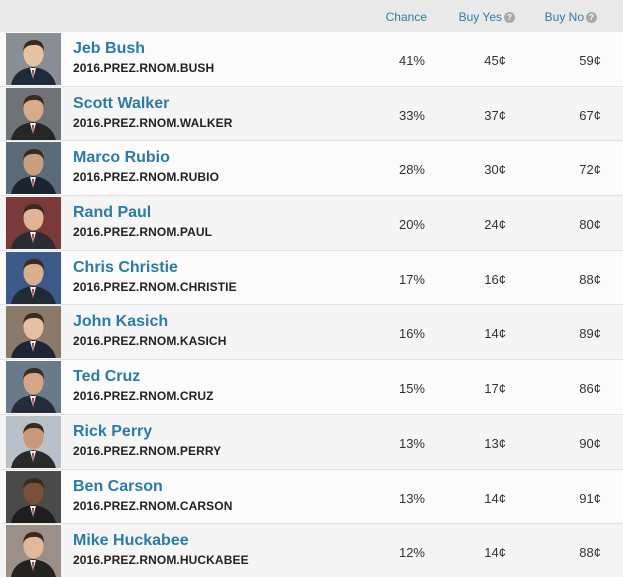 The image size is (623, 577). I want to click on column-header-buy-yes: Buy Yes?, so click(487, 17).